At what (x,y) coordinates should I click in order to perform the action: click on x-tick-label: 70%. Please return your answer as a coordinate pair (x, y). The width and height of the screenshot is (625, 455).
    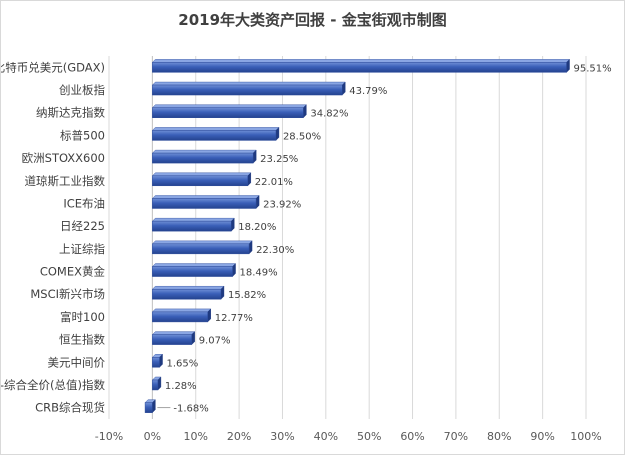
    Looking at the image, I should click on (456, 436).